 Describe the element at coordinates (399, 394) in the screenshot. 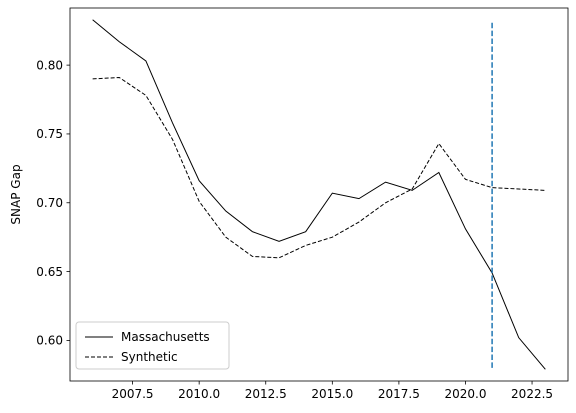

I see `x-tick-label: 2017.5` at that location.